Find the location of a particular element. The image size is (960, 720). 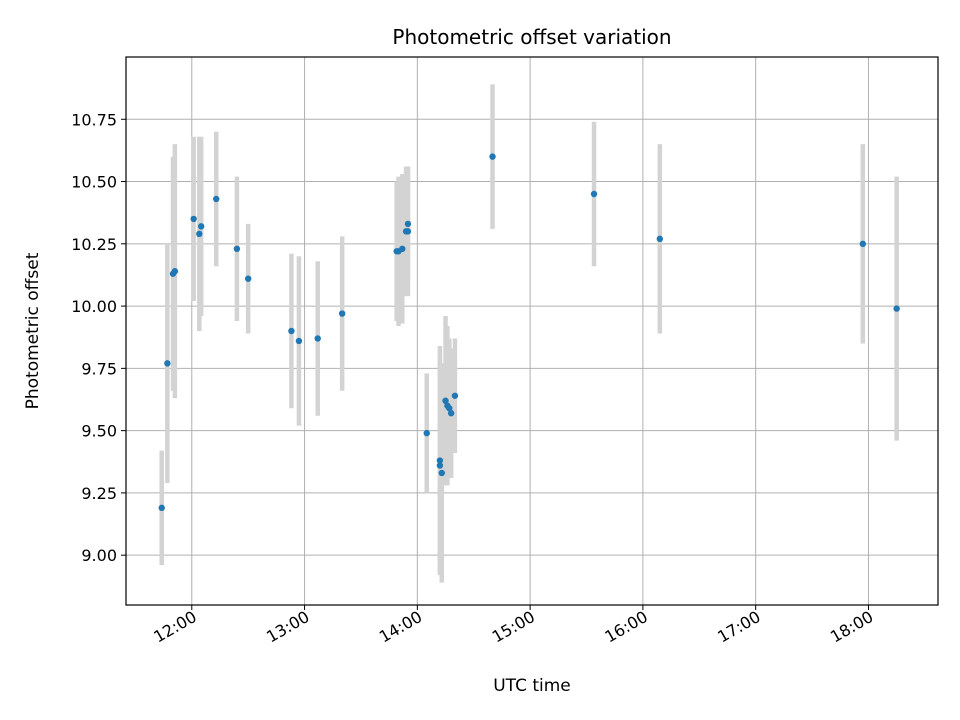

x-tick-label: 12:00 is located at coordinates (174, 627).